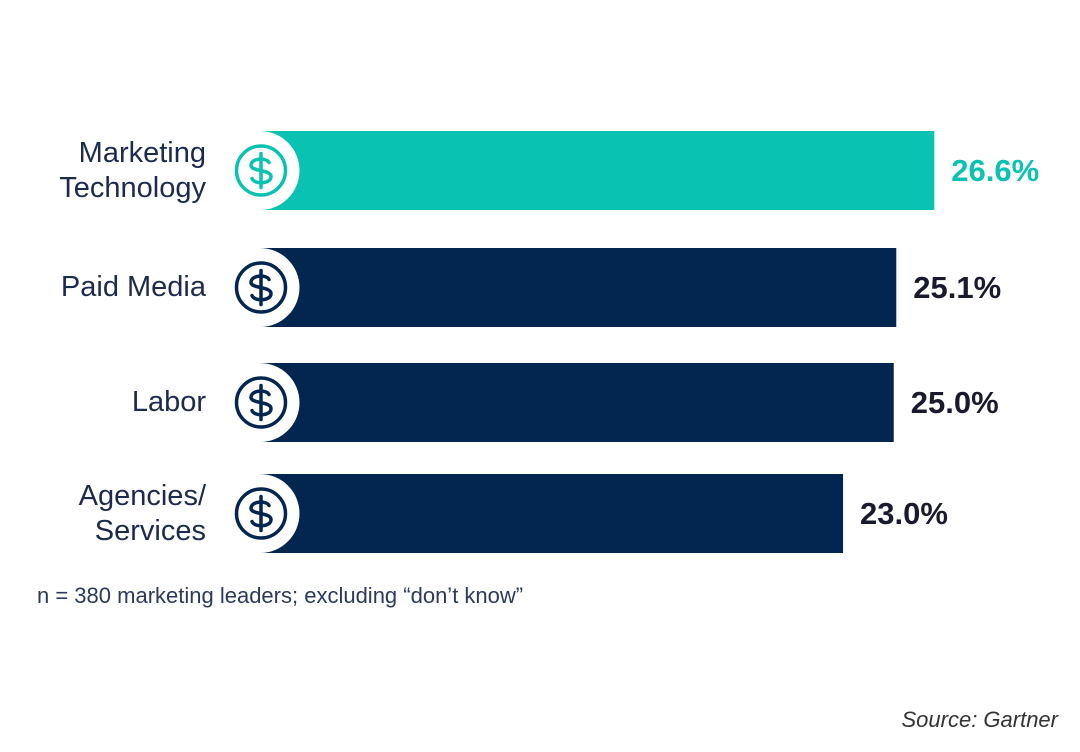 The width and height of the screenshot is (1080, 752). Describe the element at coordinates (132, 170) in the screenshot. I see `category-label-0: Marketing Technology` at that location.